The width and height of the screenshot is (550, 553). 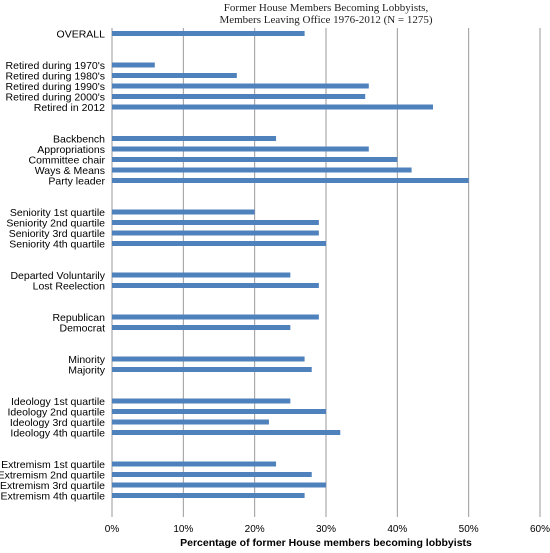 I want to click on category-label: Extremism 4th quartile, so click(x=53, y=496).